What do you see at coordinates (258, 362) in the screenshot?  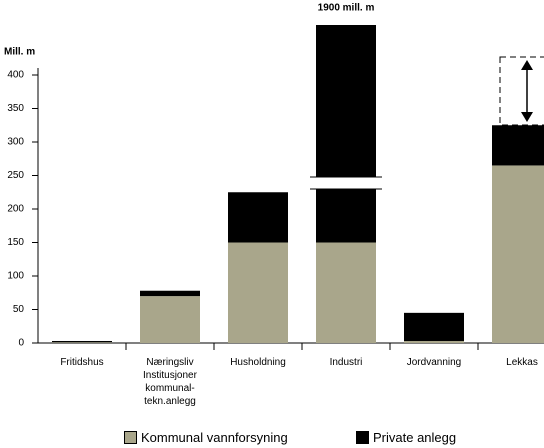 I see `x-tick-label: Husholdning` at bounding box center [258, 362].